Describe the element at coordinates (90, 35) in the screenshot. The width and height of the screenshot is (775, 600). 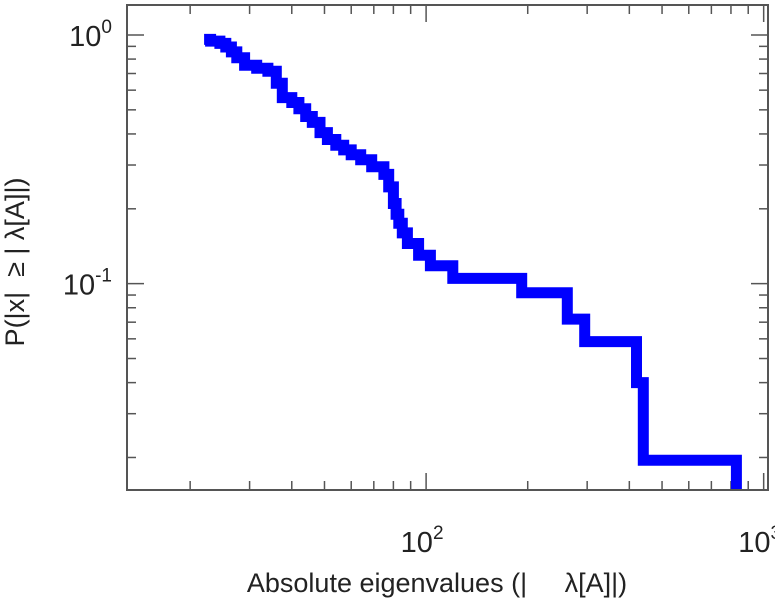
I see `y-tick-label-0: 10⁰` at that location.